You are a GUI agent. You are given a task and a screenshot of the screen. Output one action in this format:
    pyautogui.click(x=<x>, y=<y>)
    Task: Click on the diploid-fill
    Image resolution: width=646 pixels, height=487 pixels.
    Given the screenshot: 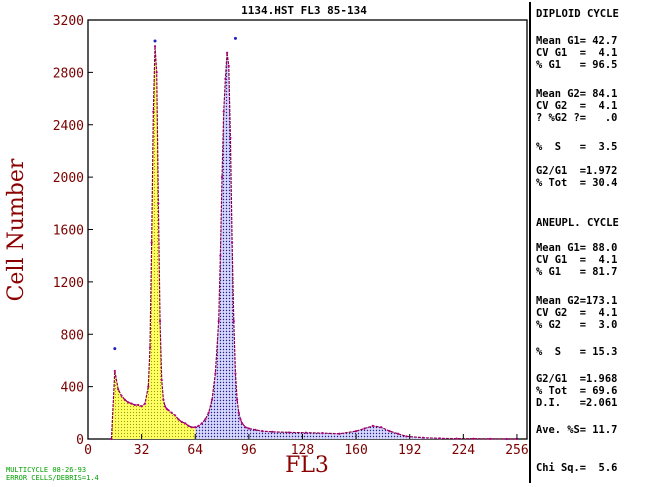 What is the action you would take?
    pyautogui.click(x=153, y=242)
    